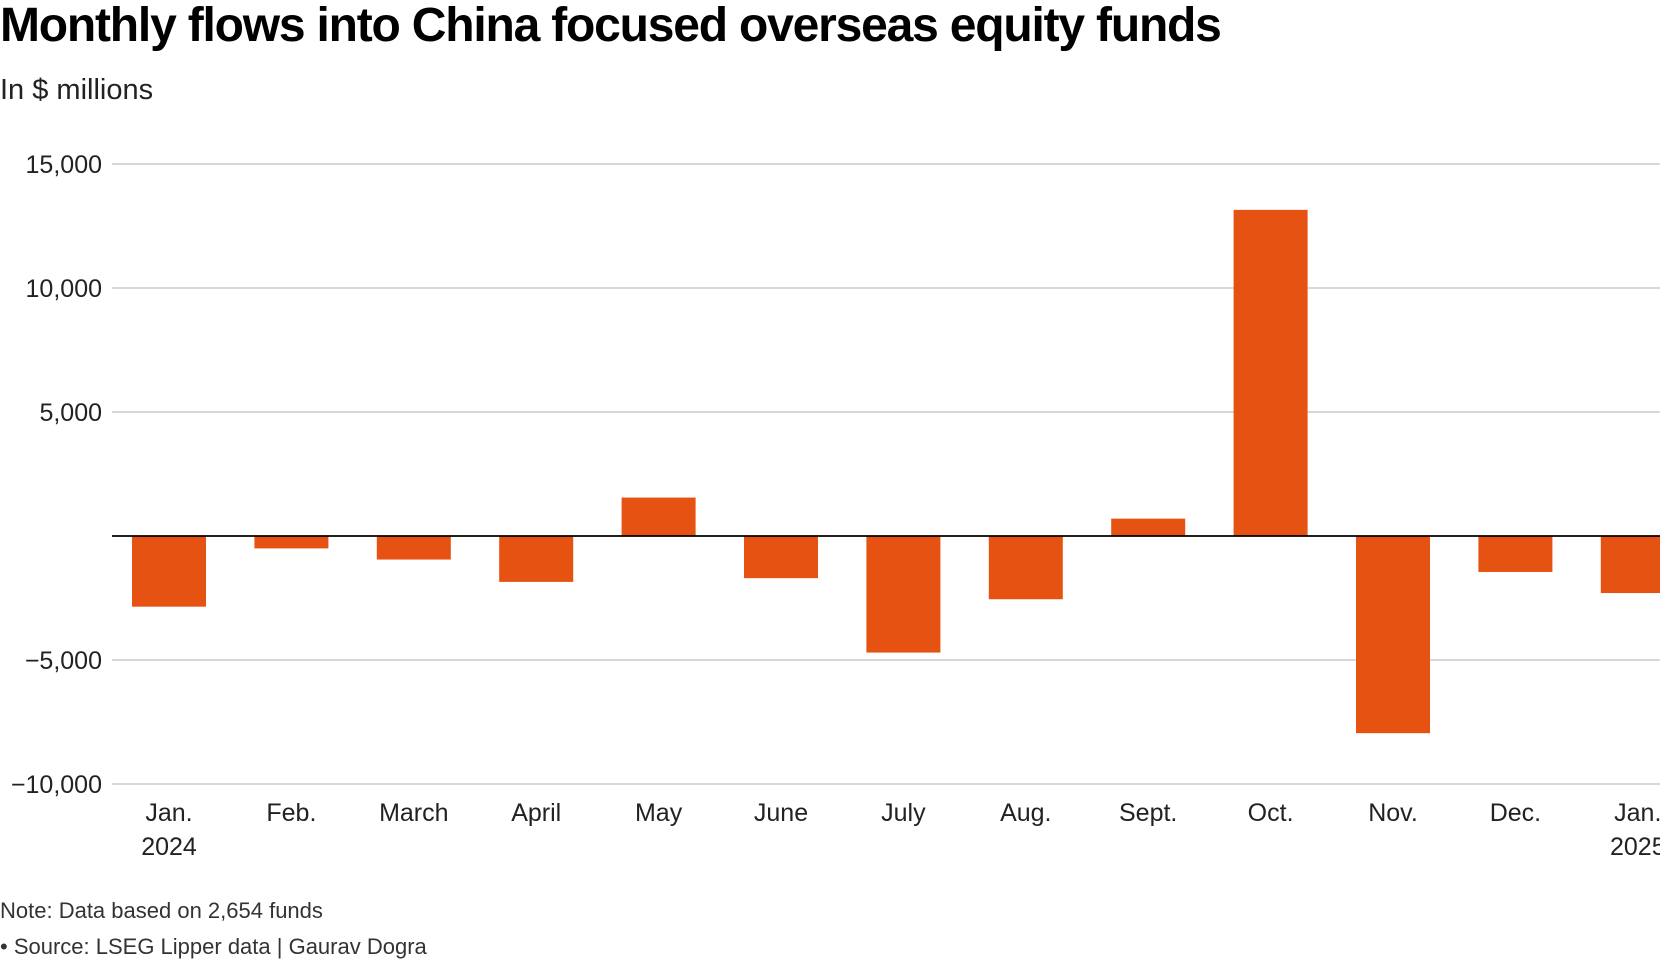 Image resolution: width=1660 pixels, height=966 pixels. Describe the element at coordinates (56, 785) in the screenshot. I see `y-tick-label: −10,000` at that location.